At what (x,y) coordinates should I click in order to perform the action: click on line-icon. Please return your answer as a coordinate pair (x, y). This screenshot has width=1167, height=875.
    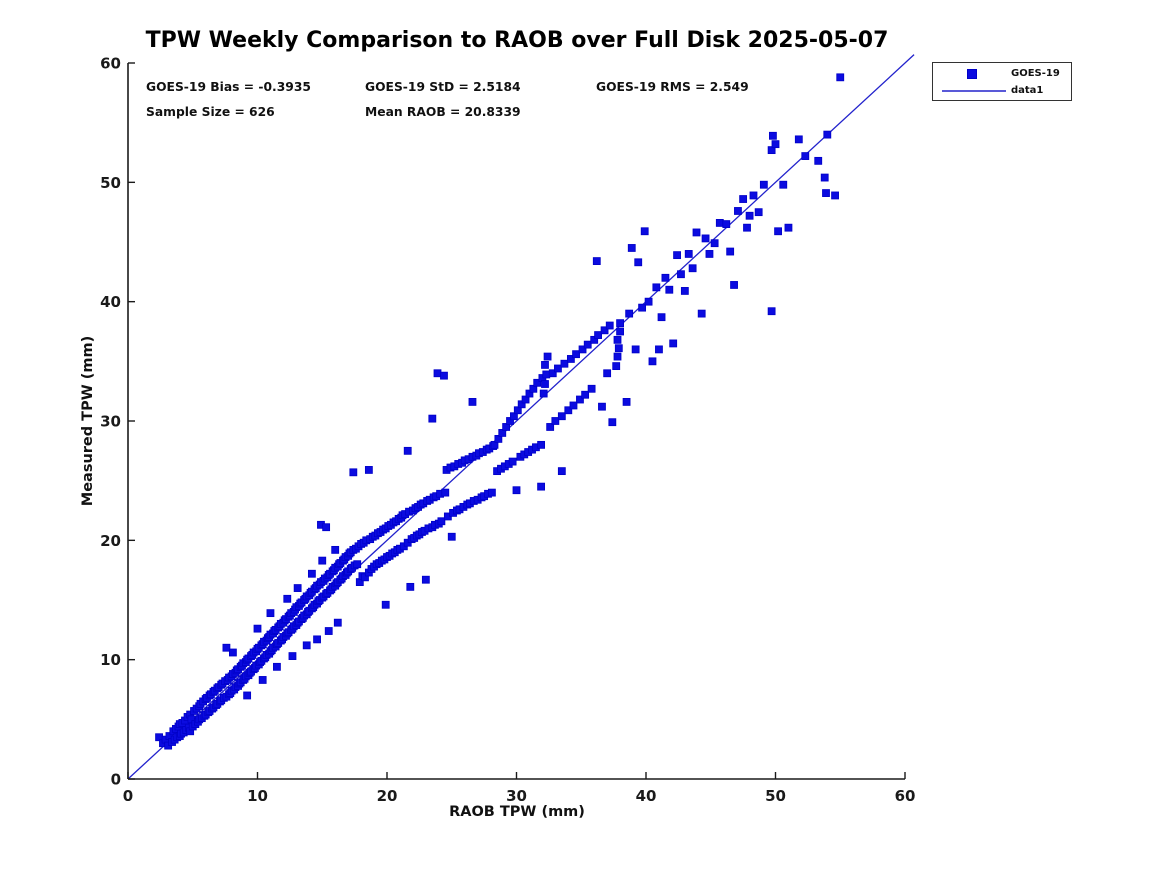
    Looking at the image, I should click on (974, 91).